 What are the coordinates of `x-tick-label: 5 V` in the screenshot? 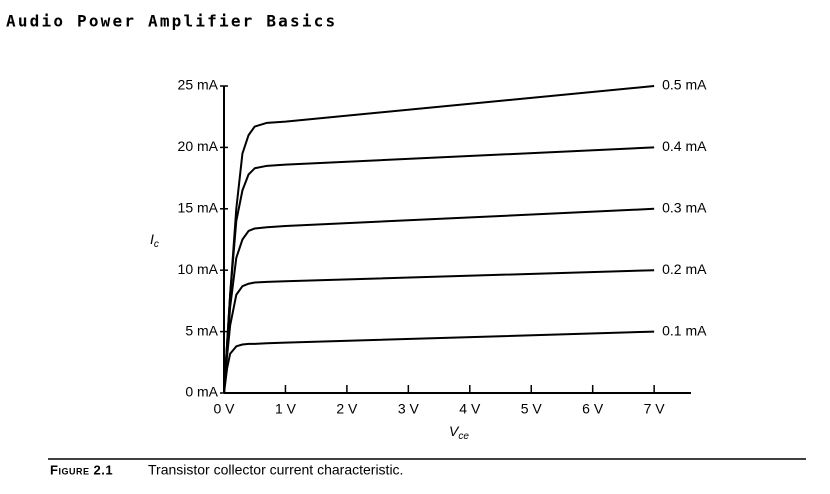 It's located at (532, 409).